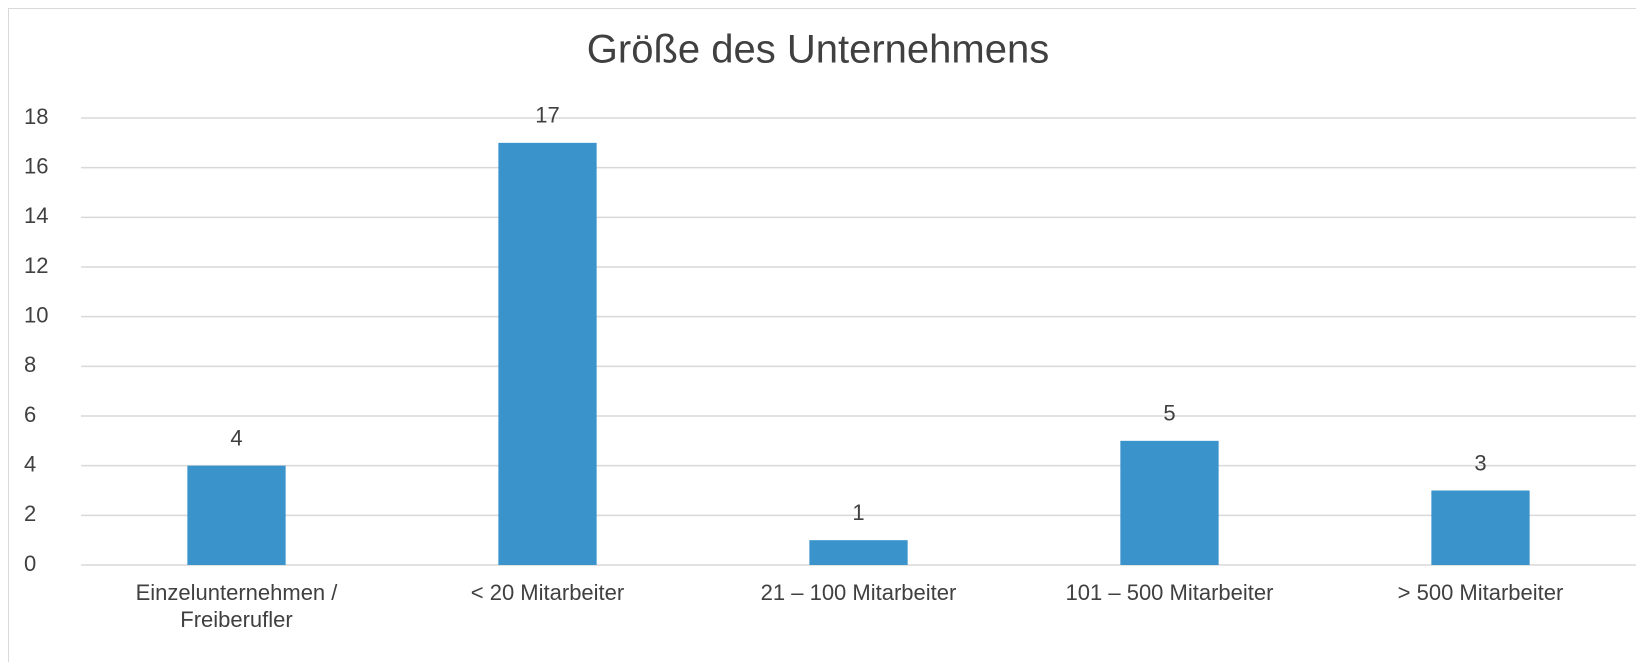 The width and height of the screenshot is (1636, 662). I want to click on y-tick-label: 16, so click(36, 165).